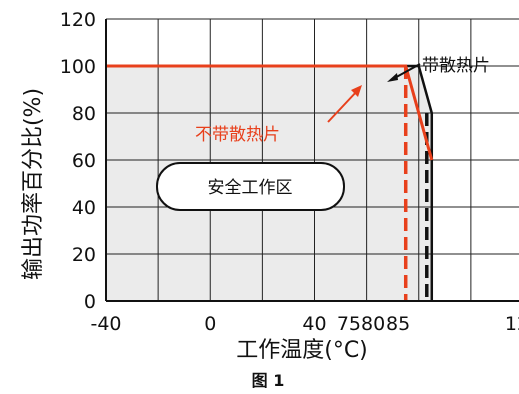  I want to click on x-tick-label: 40, so click(314, 324).